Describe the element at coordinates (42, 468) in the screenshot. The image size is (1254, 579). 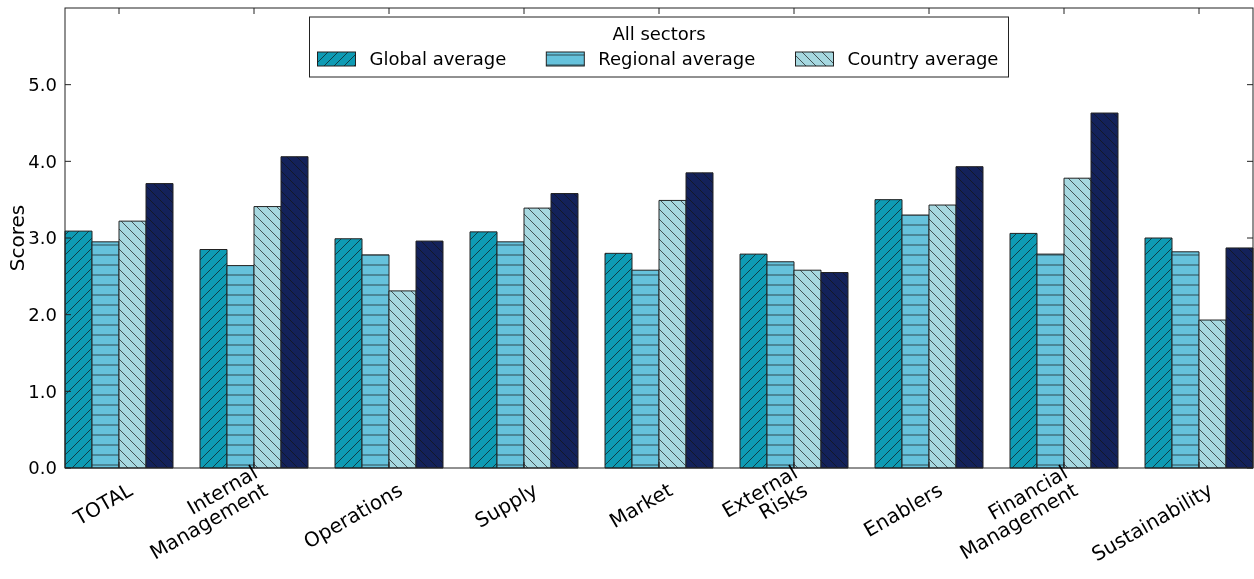
I see `y-tick-label: 0.0` at that location.